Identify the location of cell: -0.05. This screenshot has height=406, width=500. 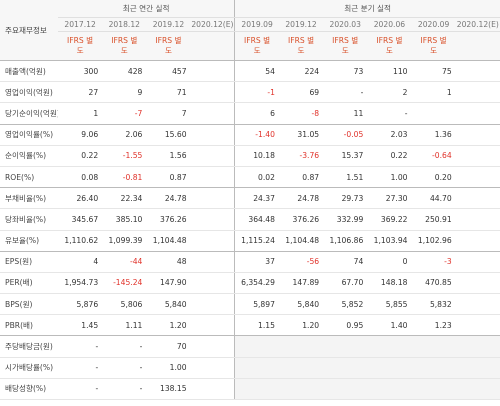
(345, 135).